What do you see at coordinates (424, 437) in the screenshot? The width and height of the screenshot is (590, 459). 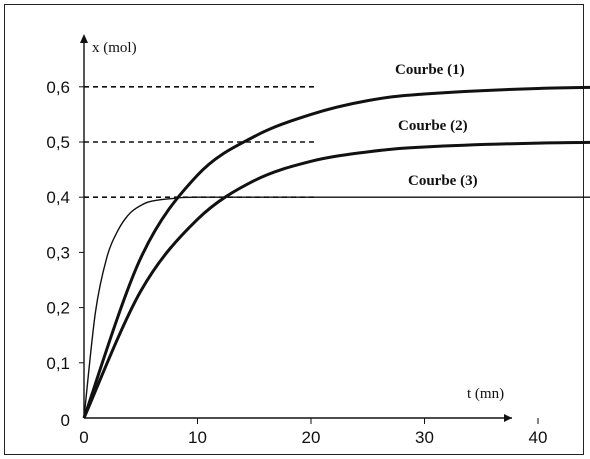 I see `x-tick-label: 30` at bounding box center [424, 437].